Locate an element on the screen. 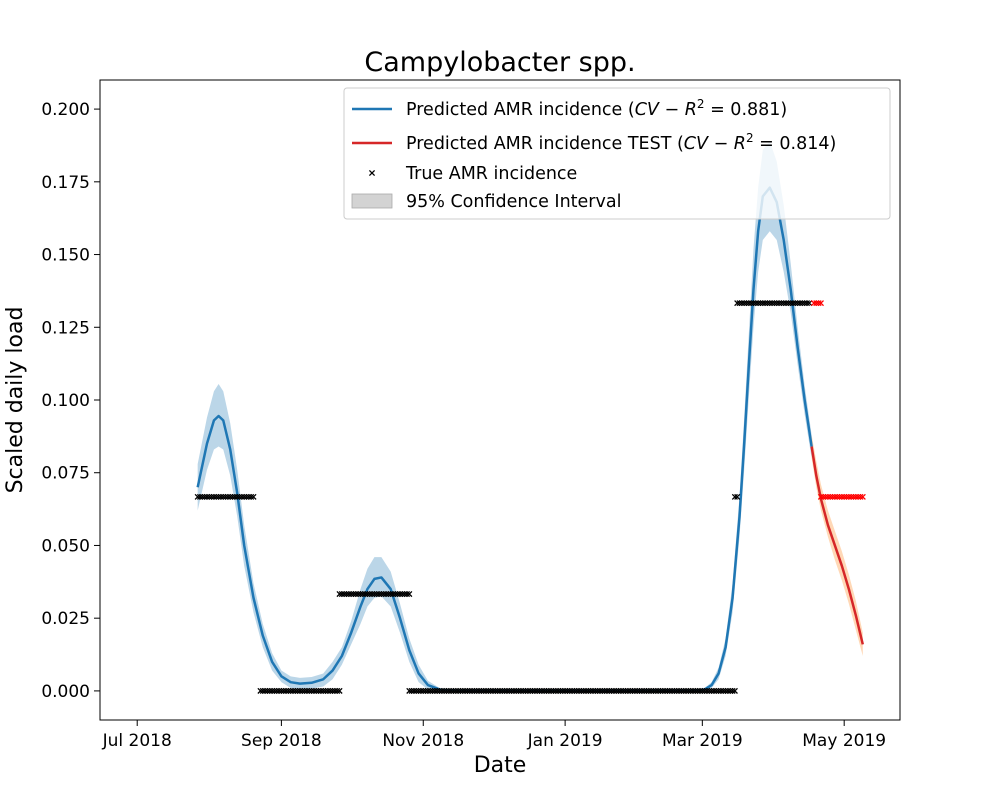 This screenshot has width=1000, height=800. x-tick-label: Mar 2019 is located at coordinates (702, 741).